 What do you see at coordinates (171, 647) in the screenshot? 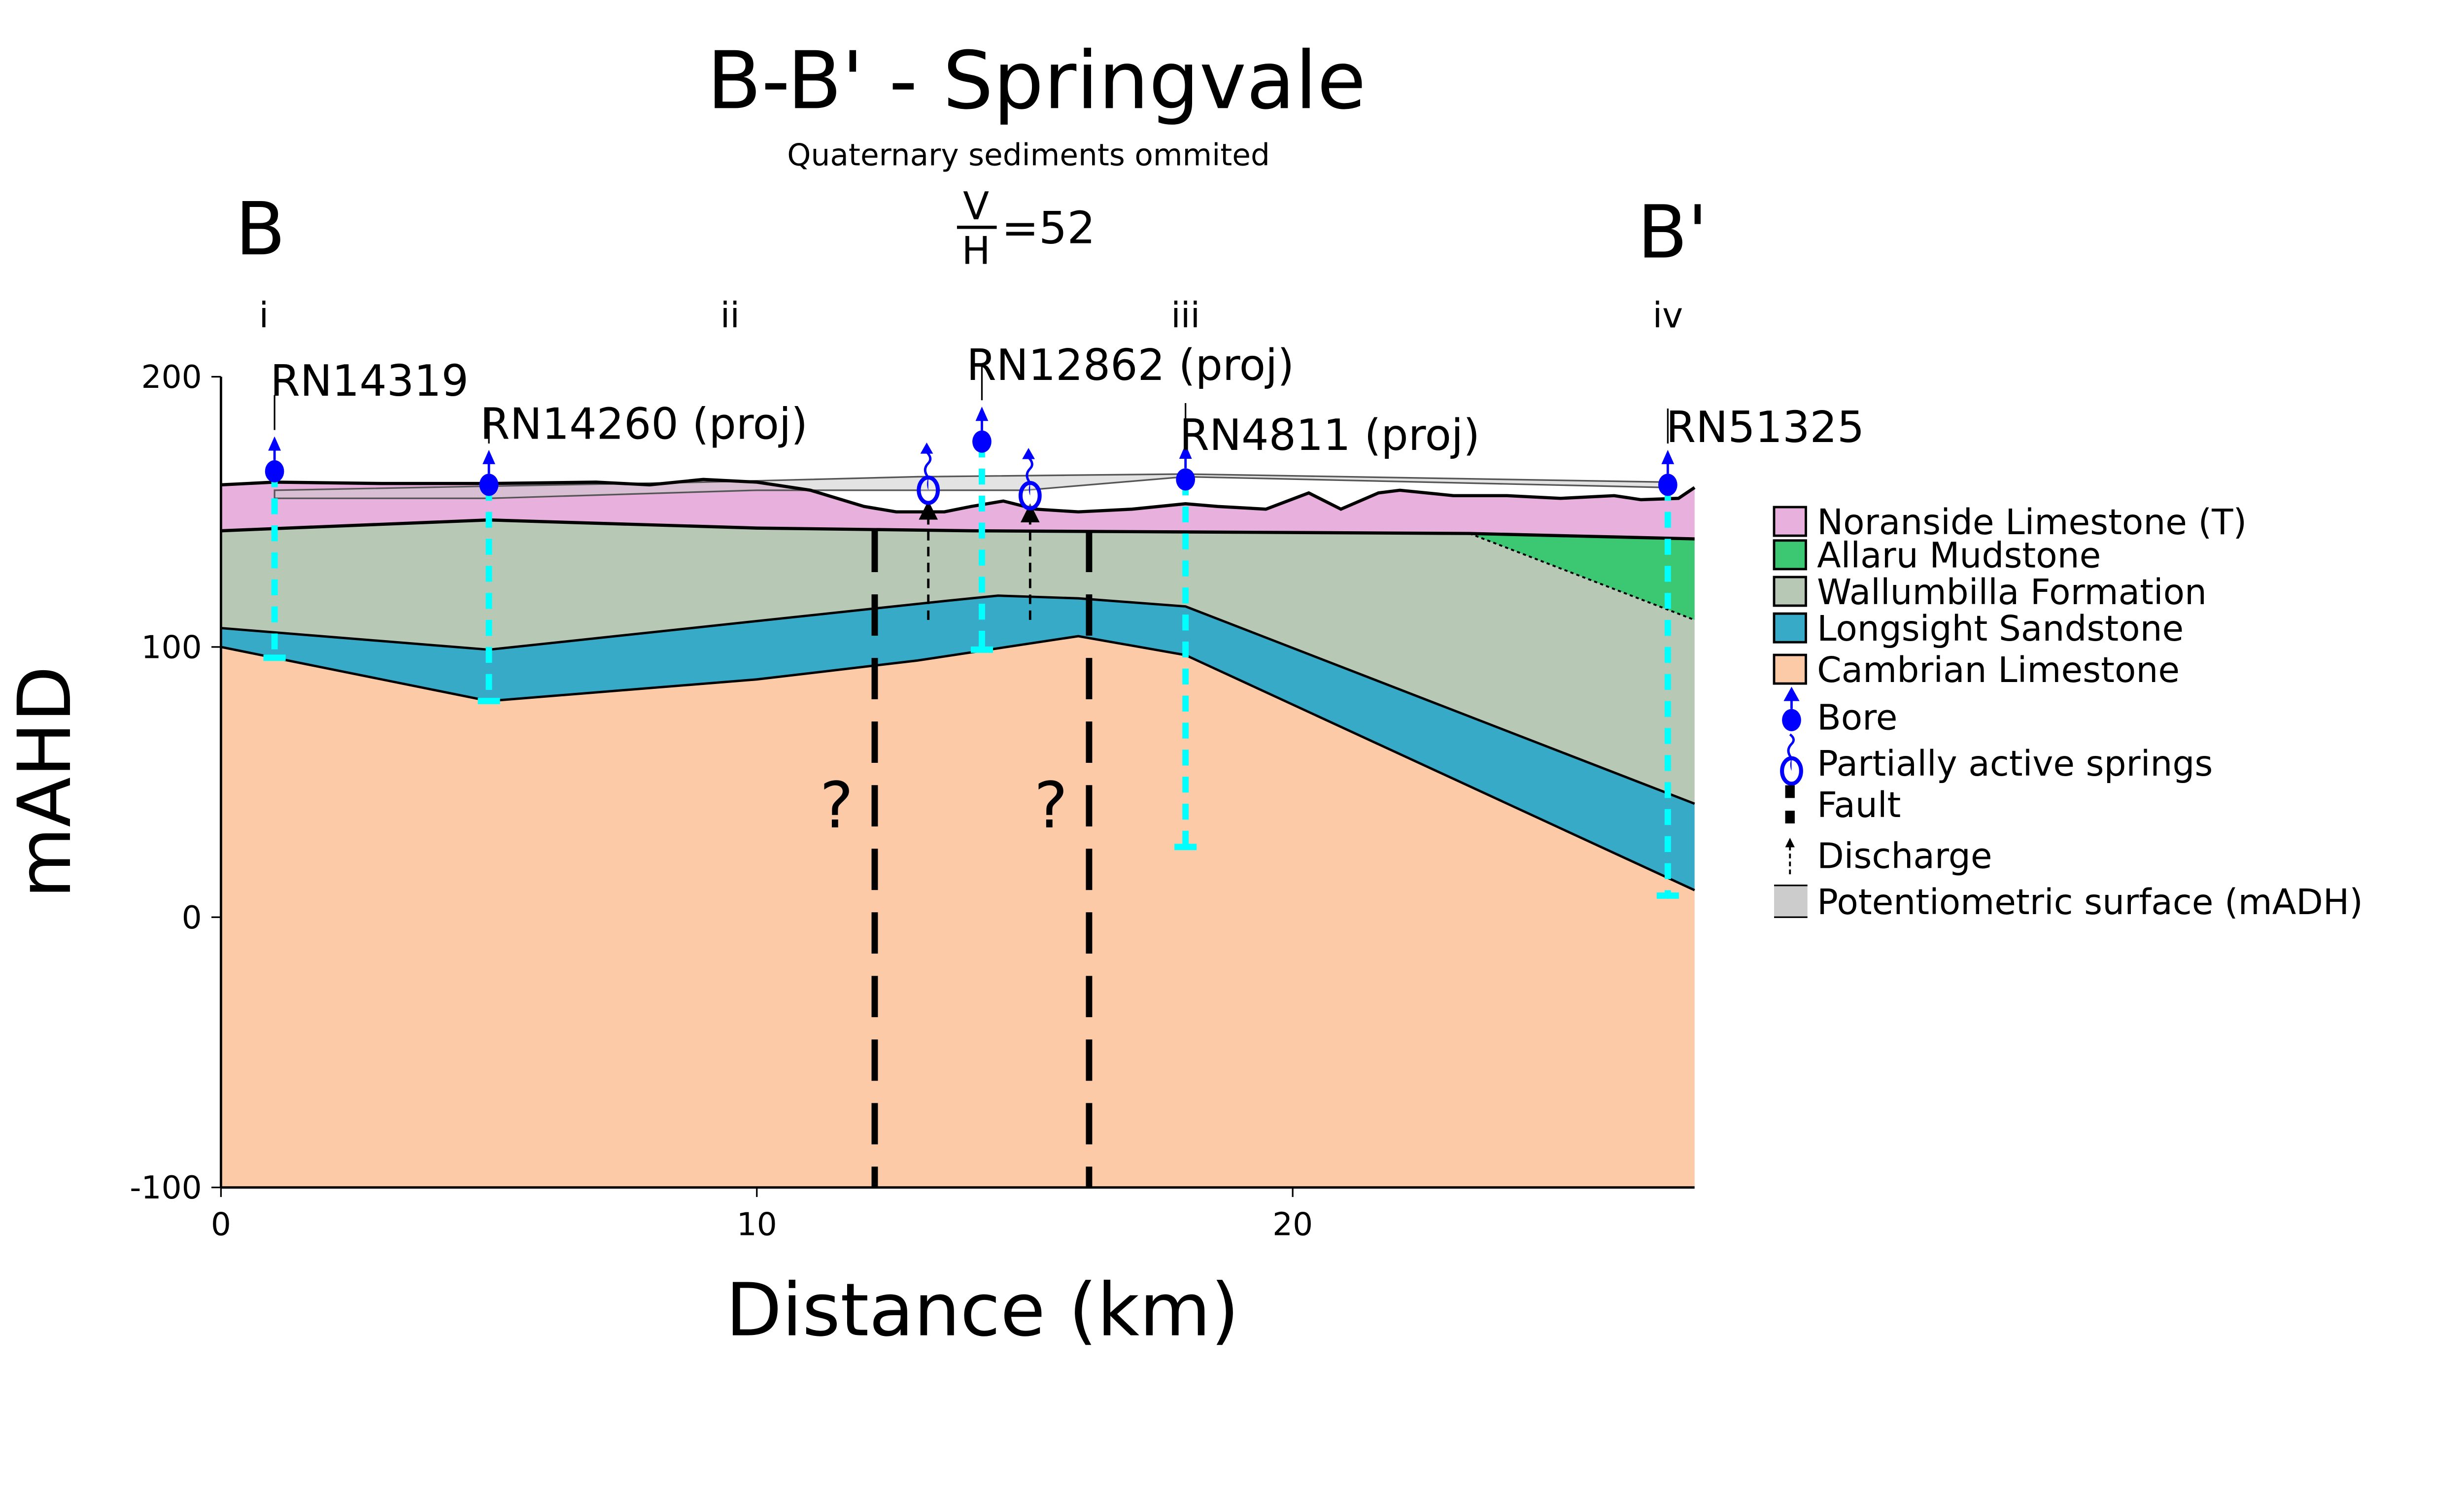
I see `y-tick-label: 100` at bounding box center [171, 647].